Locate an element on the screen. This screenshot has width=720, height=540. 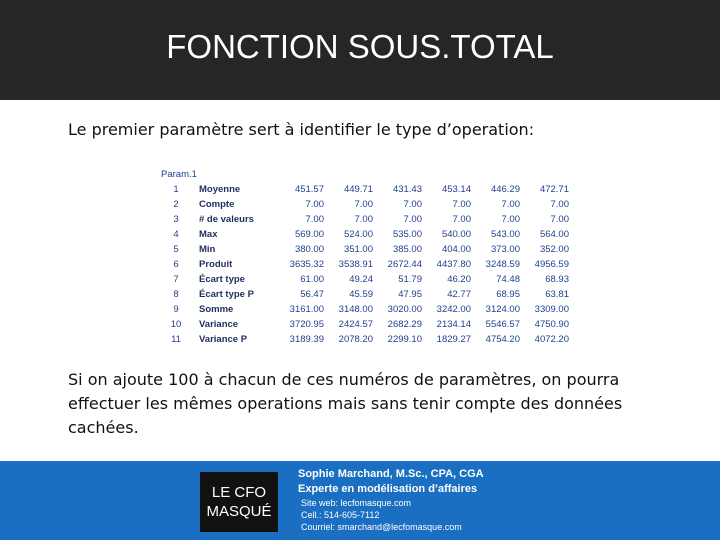
table-row: 2 Compte 7.00 7.00 7.00 7.00 7.00 7.00 is located at coordinates (365, 204).